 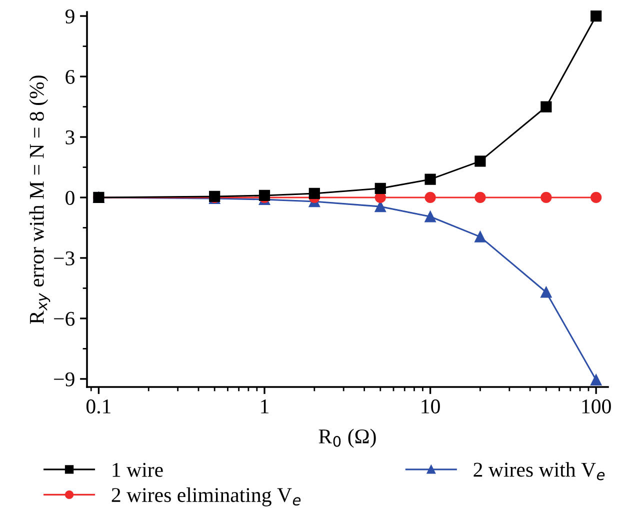 What do you see at coordinates (70, 77) in the screenshot?
I see `y-tick-label: 6` at bounding box center [70, 77].